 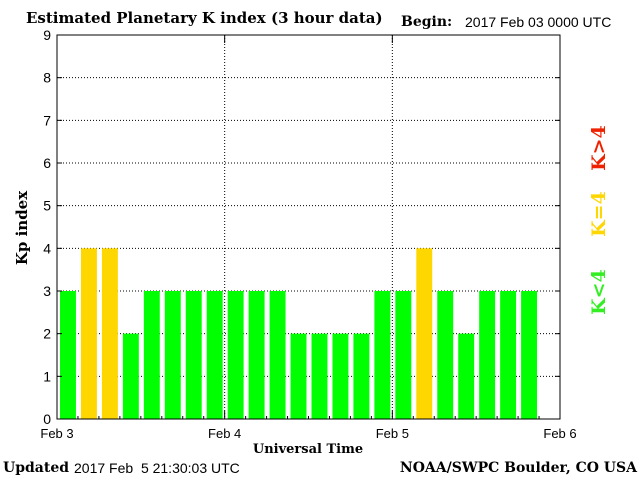 I want to click on legend-entry: K<4, so click(x=599, y=292).